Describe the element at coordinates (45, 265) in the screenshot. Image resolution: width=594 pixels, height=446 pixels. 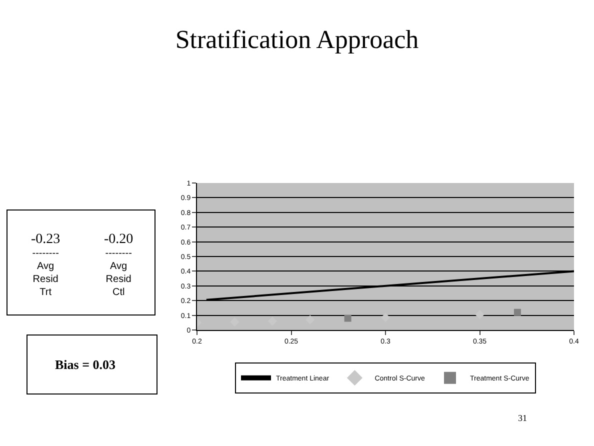
I see `text: -0.23 -------- Avg Resid Trt` at that location.